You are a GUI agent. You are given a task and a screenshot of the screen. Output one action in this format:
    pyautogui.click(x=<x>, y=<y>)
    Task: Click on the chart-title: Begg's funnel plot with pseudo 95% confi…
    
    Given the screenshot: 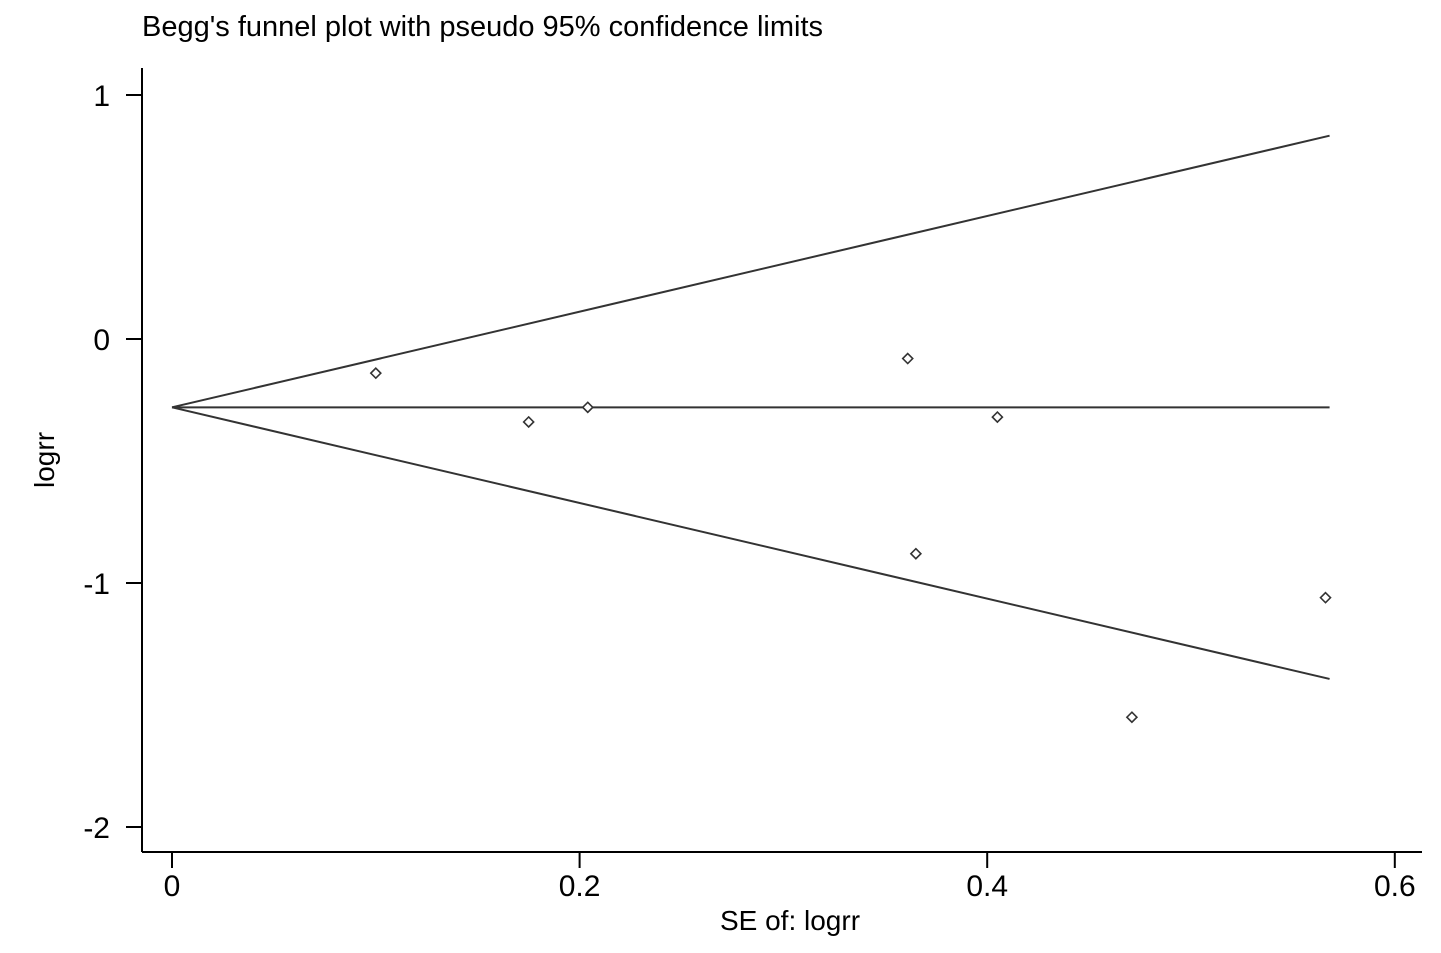 What is the action you would take?
    pyautogui.click(x=482, y=27)
    